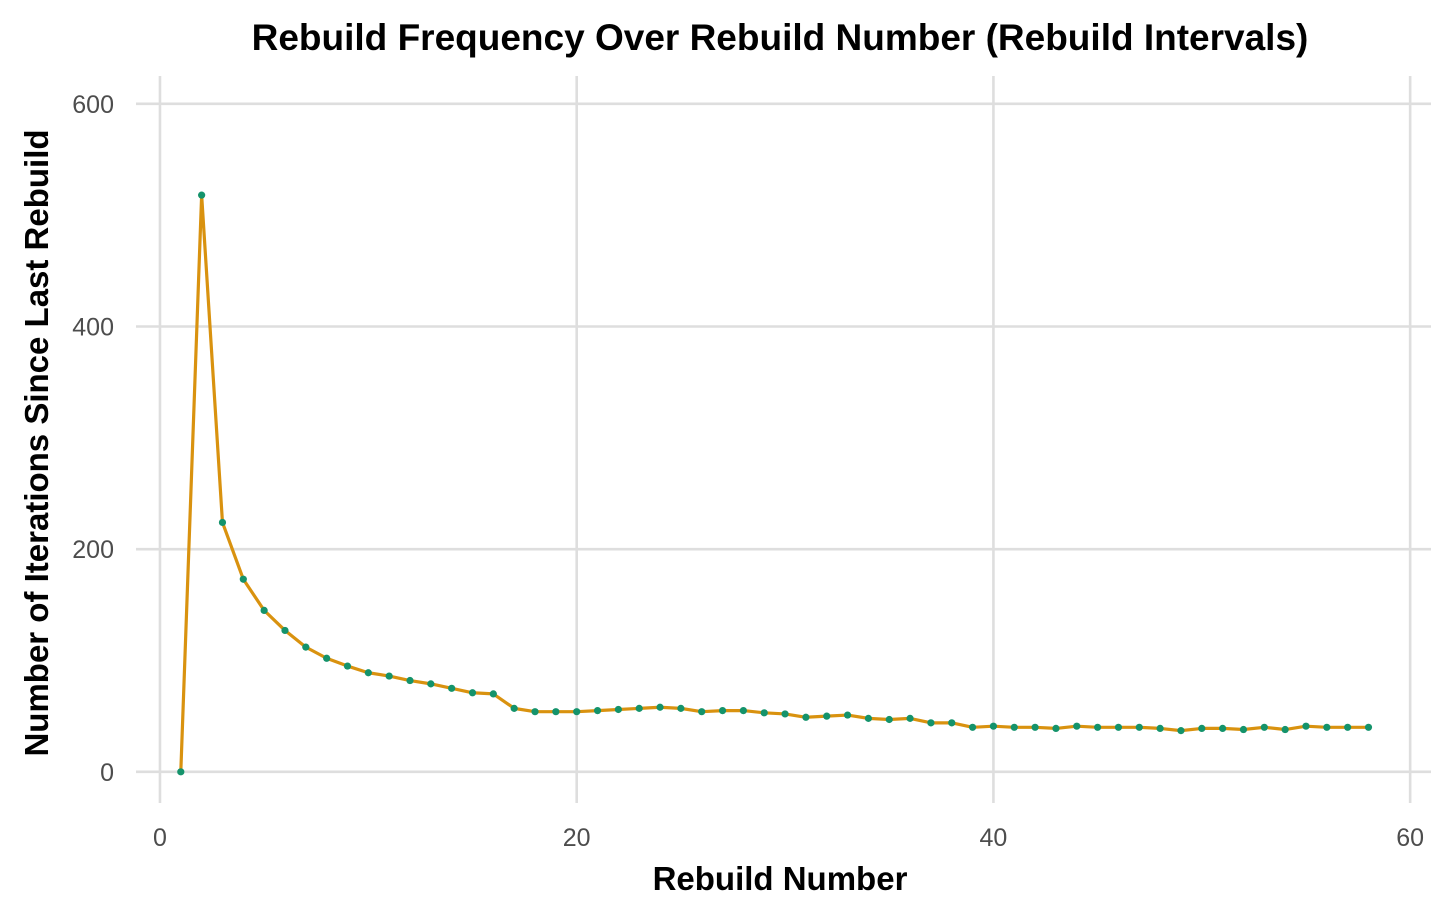 The image size is (1450, 916). I want to click on y-tick-label: 200, so click(93, 550).